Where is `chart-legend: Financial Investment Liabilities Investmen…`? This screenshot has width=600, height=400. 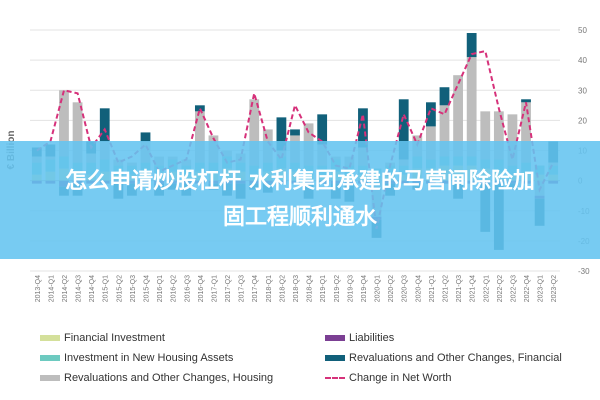 chart-legend: Financial Investment Liabilities Investmen… is located at coordinates (310, 364).